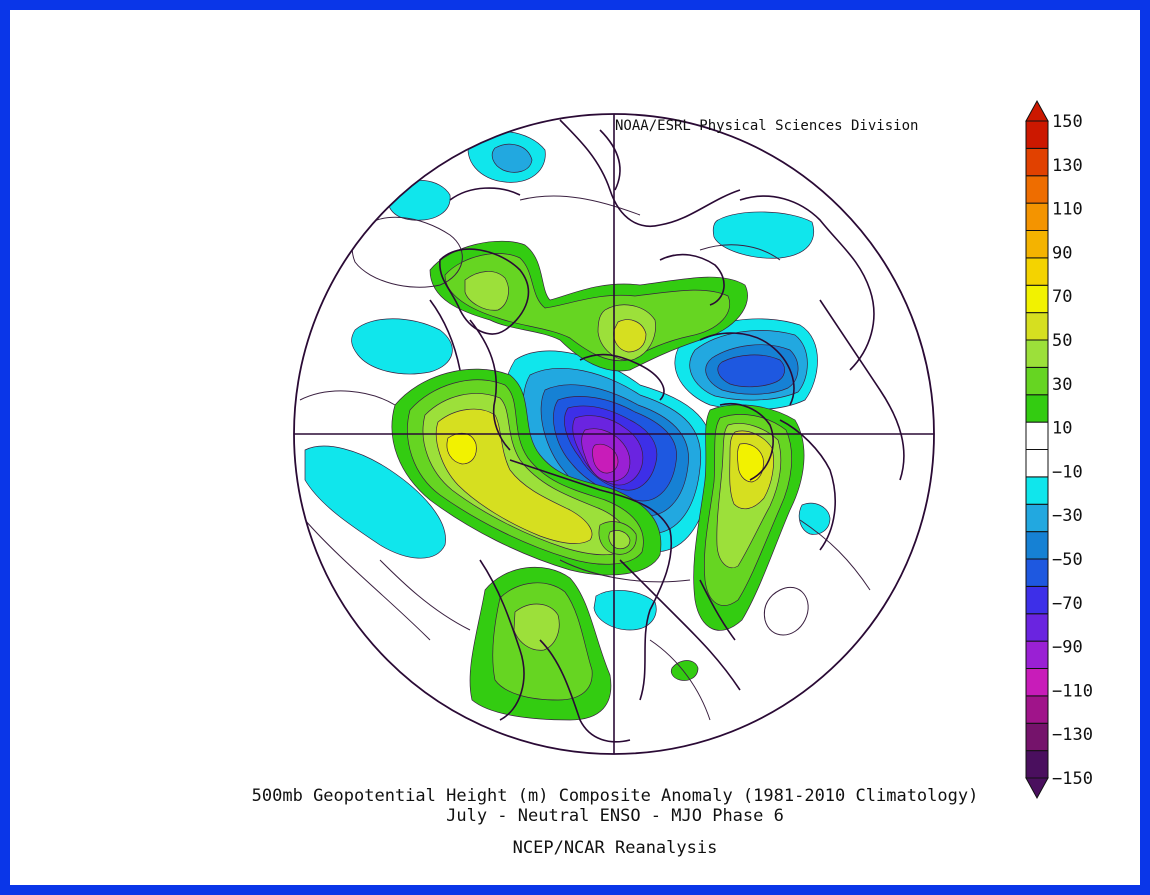  I want to click on colorbar-tick-label: −110, so click(1072, 691).